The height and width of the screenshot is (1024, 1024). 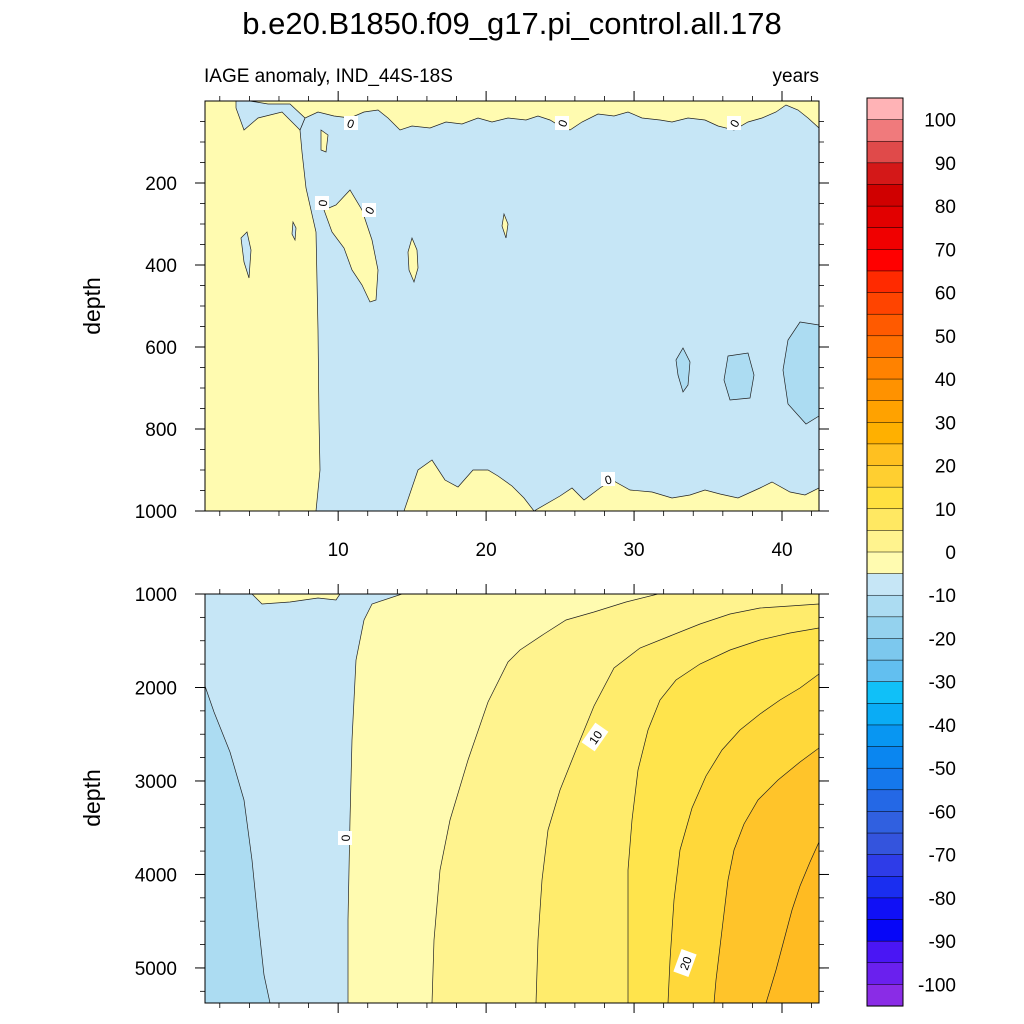 What do you see at coordinates (942, 812) in the screenshot?
I see `colorbar-label: -60` at bounding box center [942, 812].